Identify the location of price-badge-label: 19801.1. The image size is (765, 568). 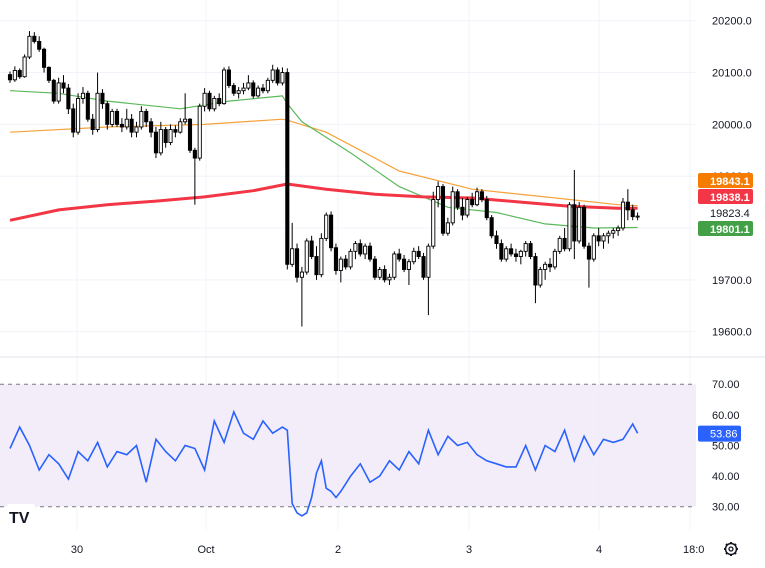
(730, 230).